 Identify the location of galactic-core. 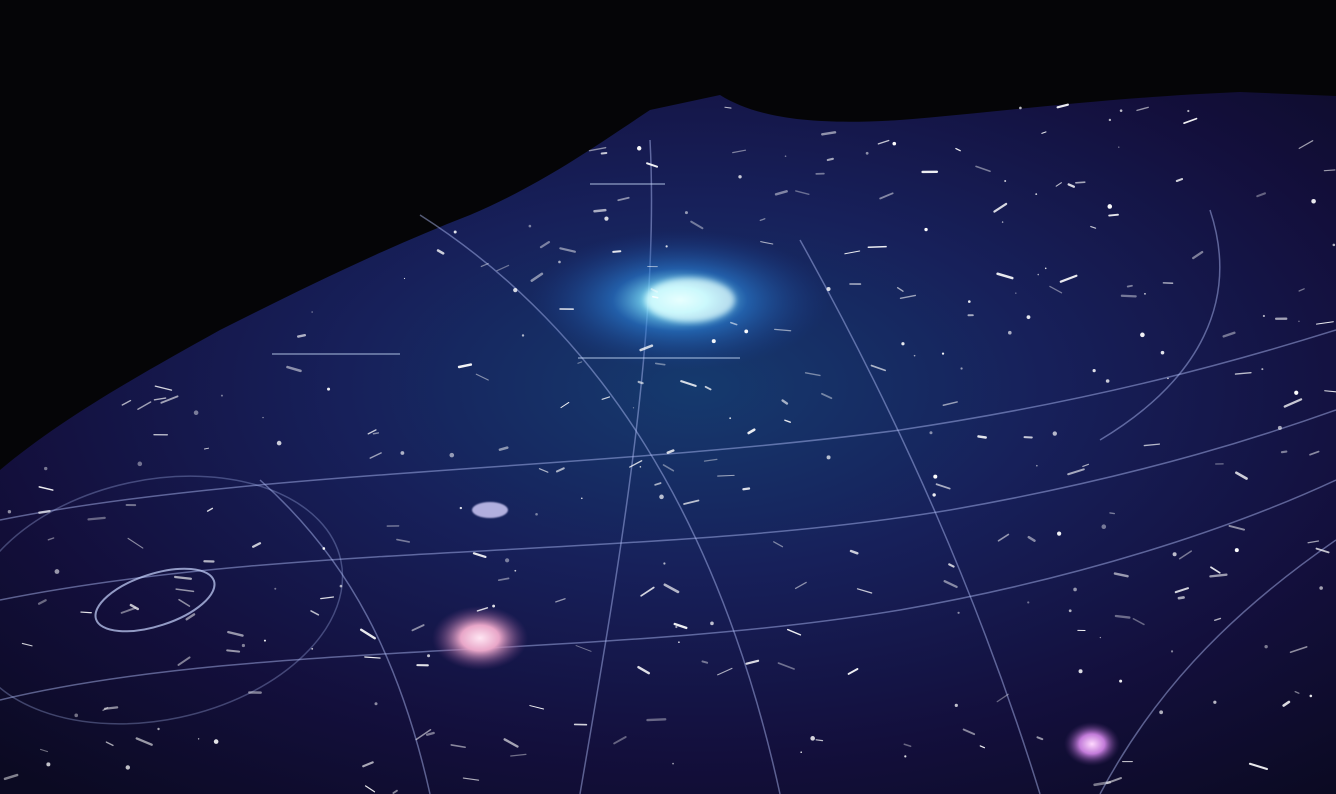
(690, 300).